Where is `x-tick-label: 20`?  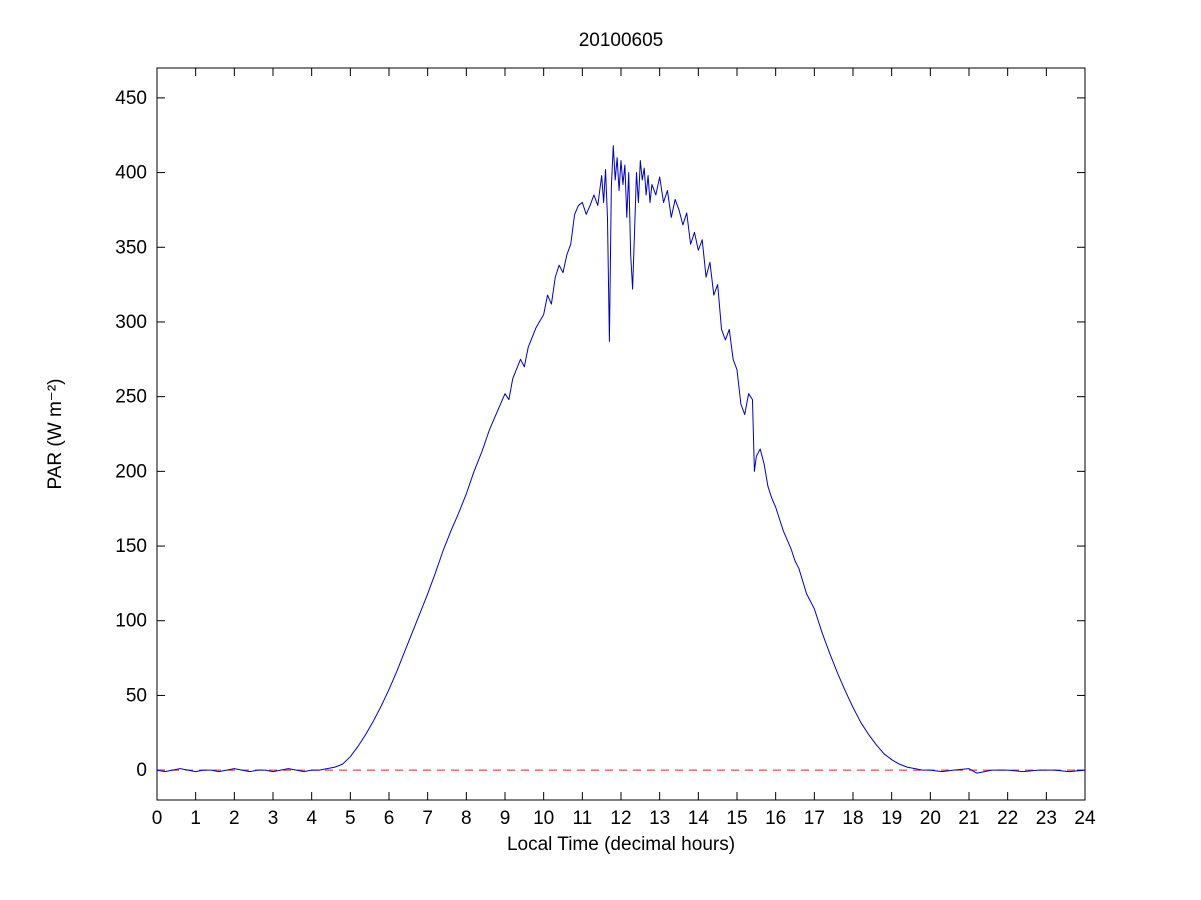 x-tick-label: 20 is located at coordinates (930, 818).